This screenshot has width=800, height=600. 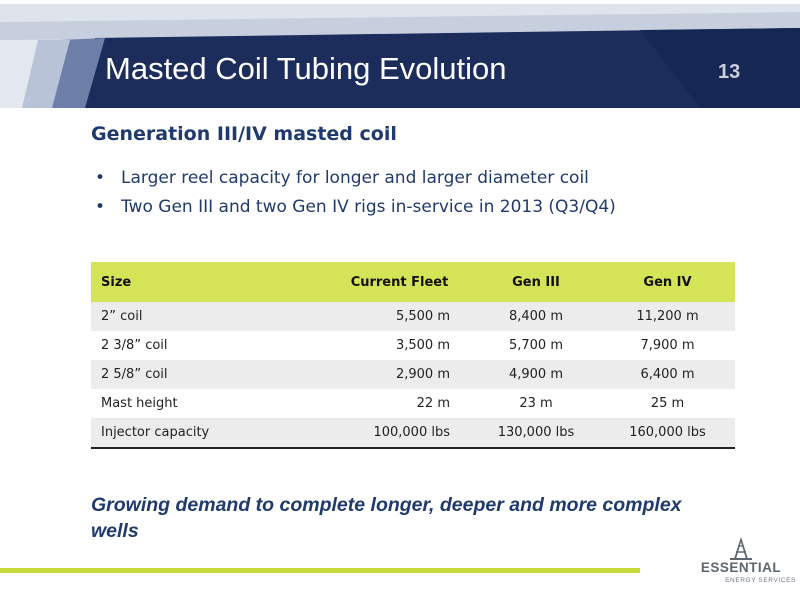 What do you see at coordinates (209, 403) in the screenshot?
I see `table-cell: Mast height` at bounding box center [209, 403].